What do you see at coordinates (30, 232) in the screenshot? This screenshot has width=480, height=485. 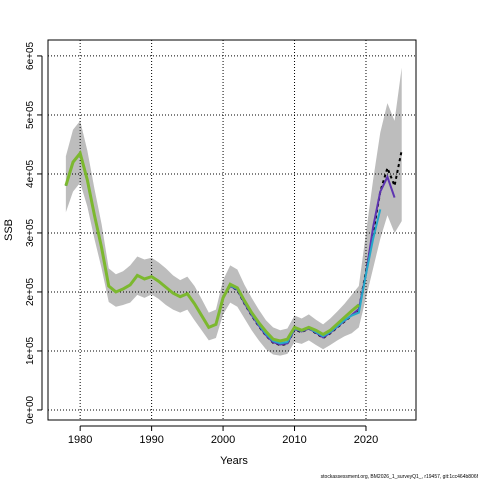 I see `y-tick-label: 3e+05` at bounding box center [30, 232].